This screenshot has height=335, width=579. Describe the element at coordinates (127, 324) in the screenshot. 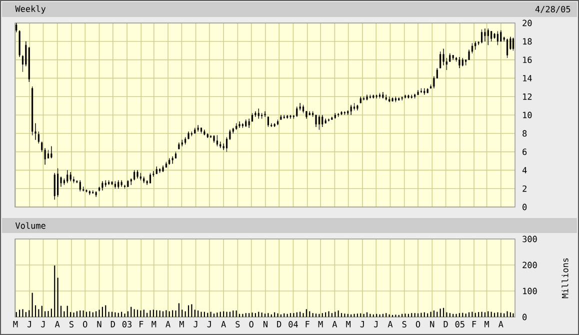

I see `x-tick-label: 03` at that location.